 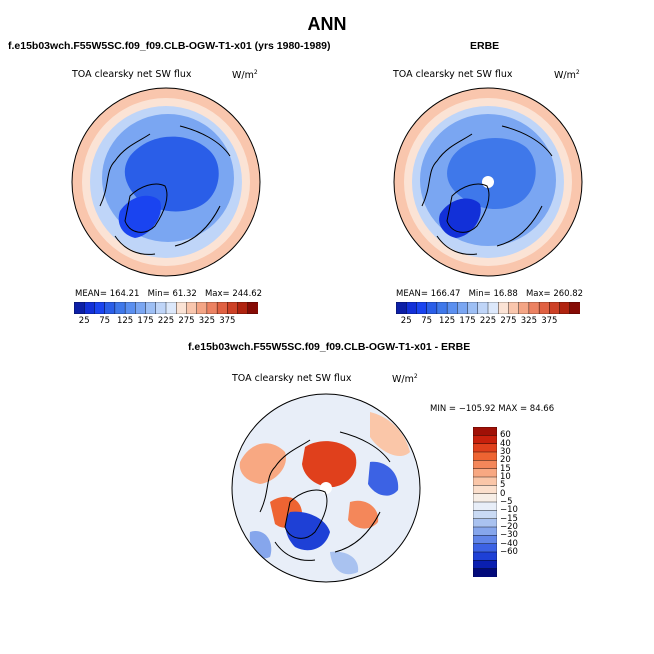 I want to click on diff-units: W/m2, so click(x=405, y=379).